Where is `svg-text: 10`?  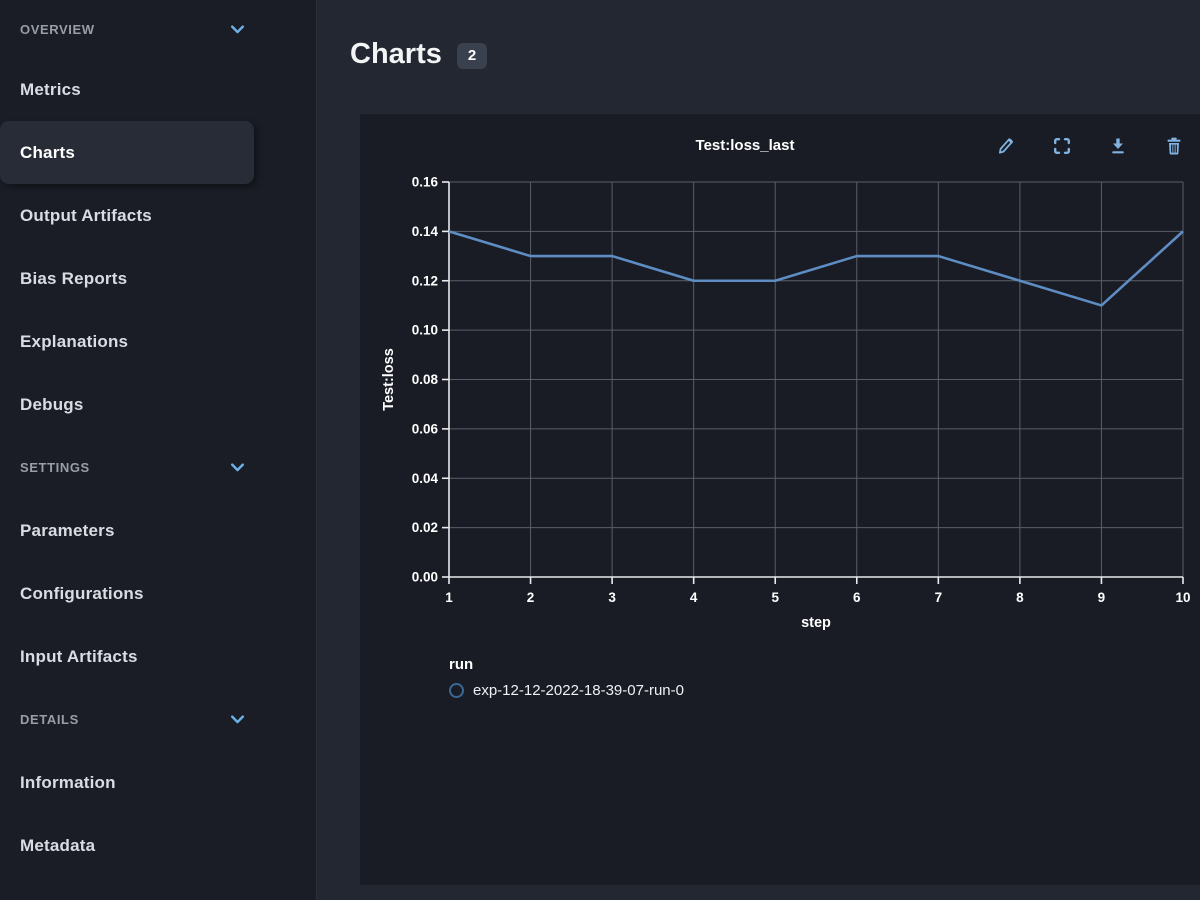 svg-text: 10 is located at coordinates (1182, 597).